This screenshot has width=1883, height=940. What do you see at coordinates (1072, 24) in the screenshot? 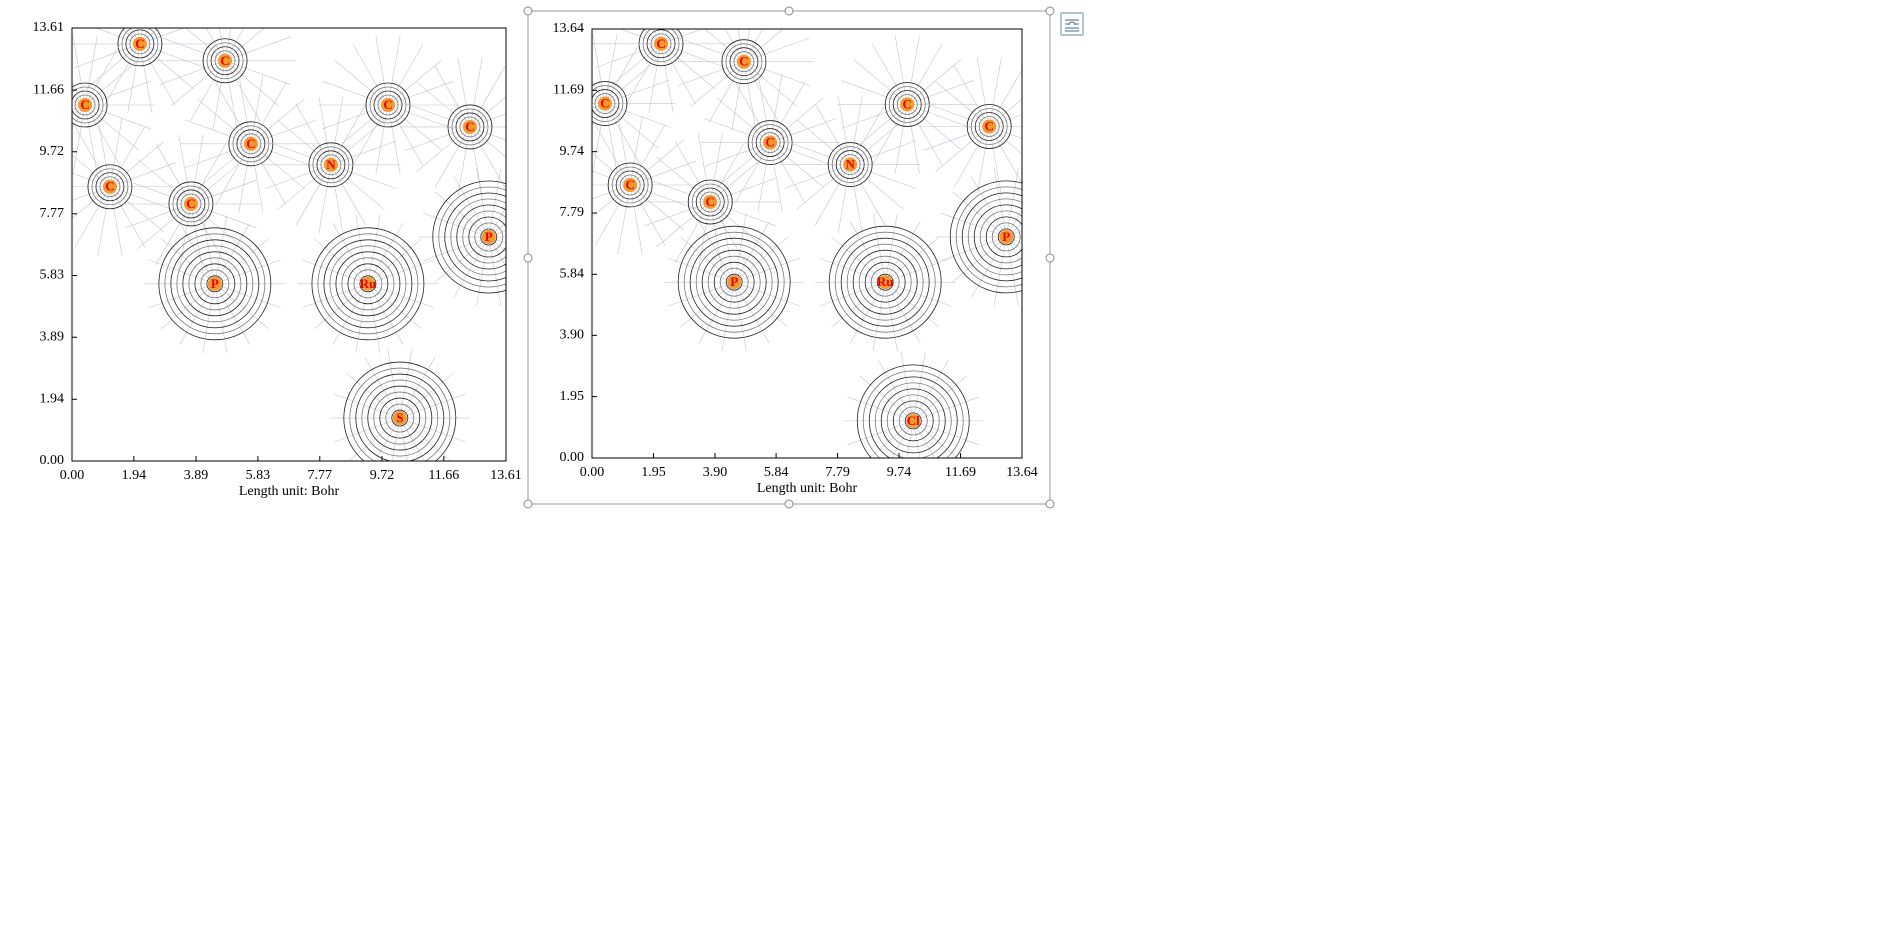
I see `layout-options-icon` at bounding box center [1072, 24].